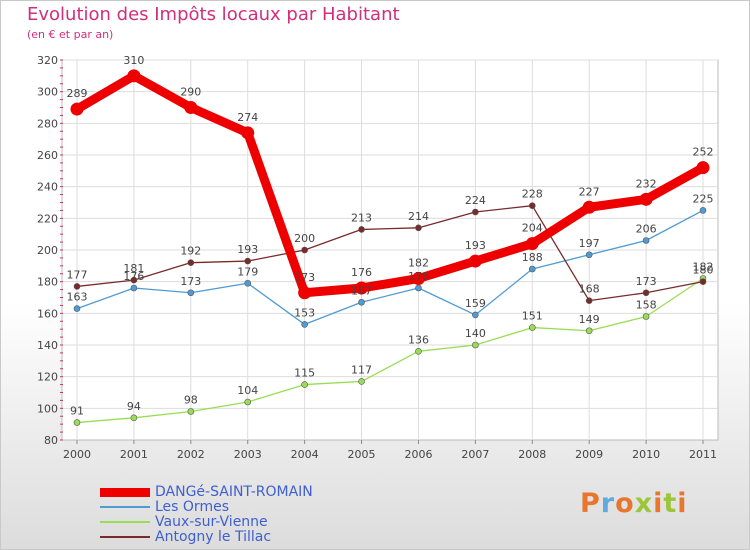  I want to click on chart-subtitle: (en € et par an), so click(70, 34).